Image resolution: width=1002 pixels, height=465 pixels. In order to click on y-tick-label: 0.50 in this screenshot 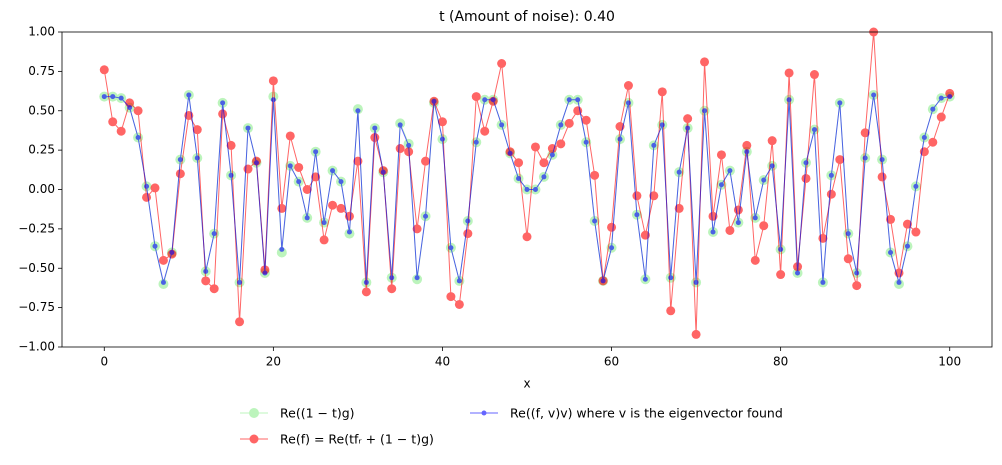, I will do `click(41, 110)`.